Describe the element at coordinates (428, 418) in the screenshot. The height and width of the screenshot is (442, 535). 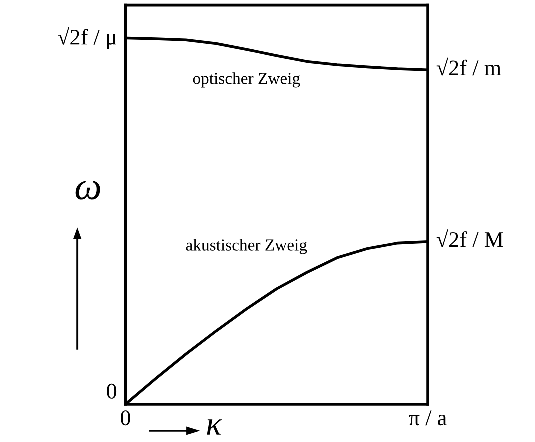
I see `text: π / a` at that location.